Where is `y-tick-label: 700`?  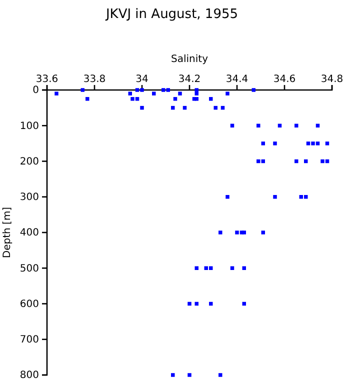 y-tick-label: 700 is located at coordinates (29, 340).